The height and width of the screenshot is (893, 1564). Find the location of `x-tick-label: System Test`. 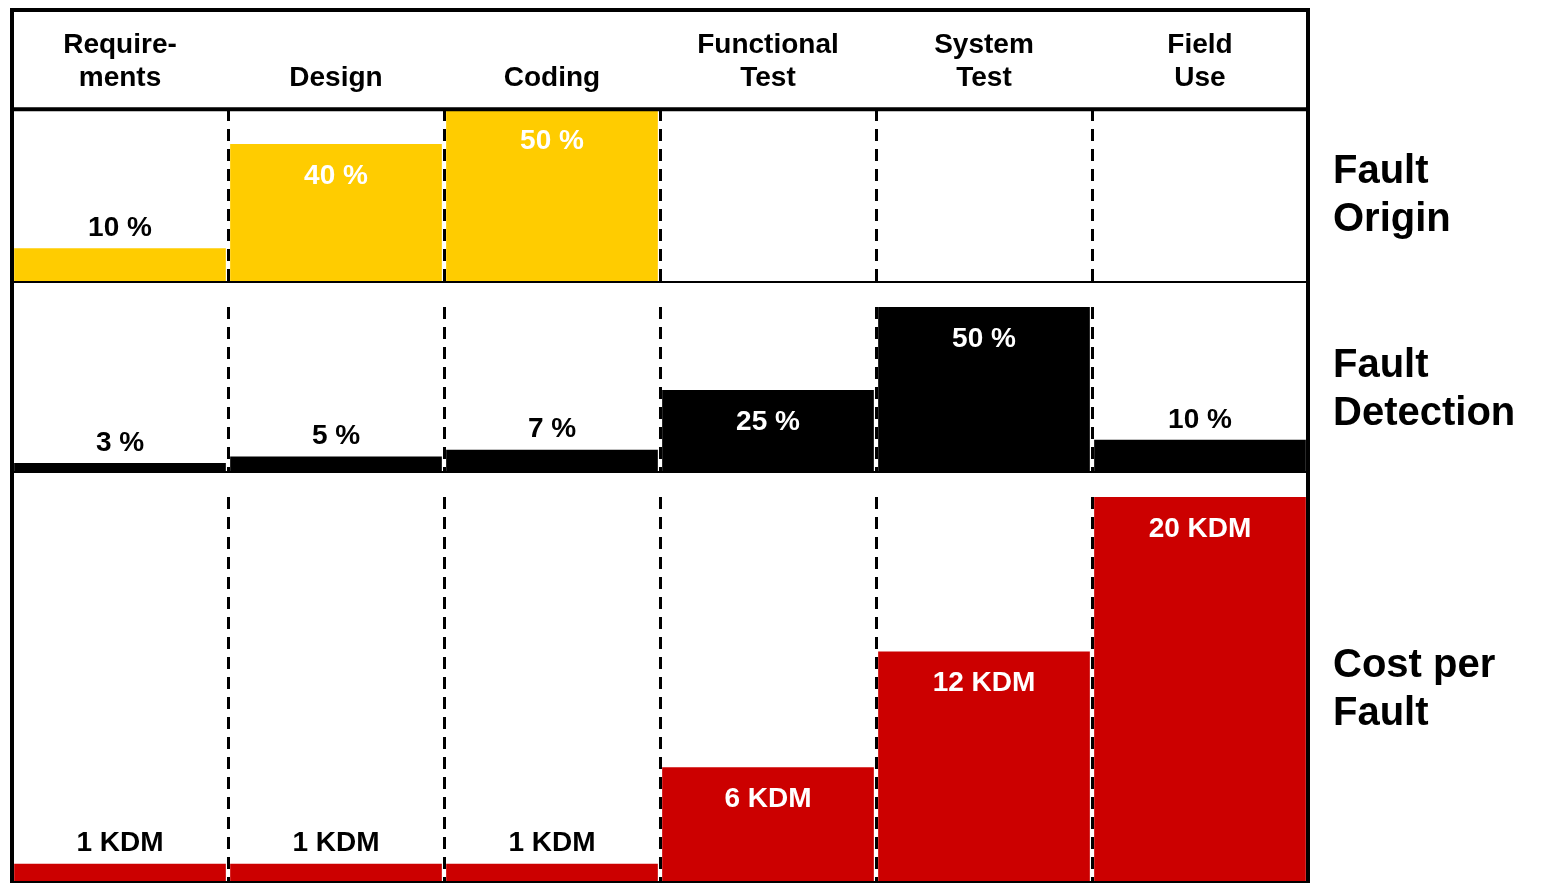

x-tick-label: System Test is located at coordinates (984, 60).